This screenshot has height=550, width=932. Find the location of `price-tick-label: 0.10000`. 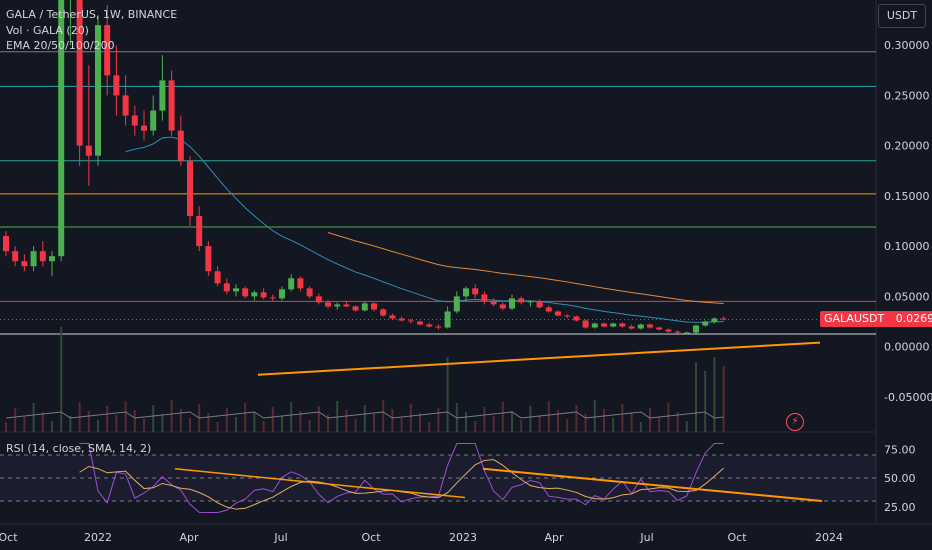

price-tick-label: 0.10000 is located at coordinates (907, 246).